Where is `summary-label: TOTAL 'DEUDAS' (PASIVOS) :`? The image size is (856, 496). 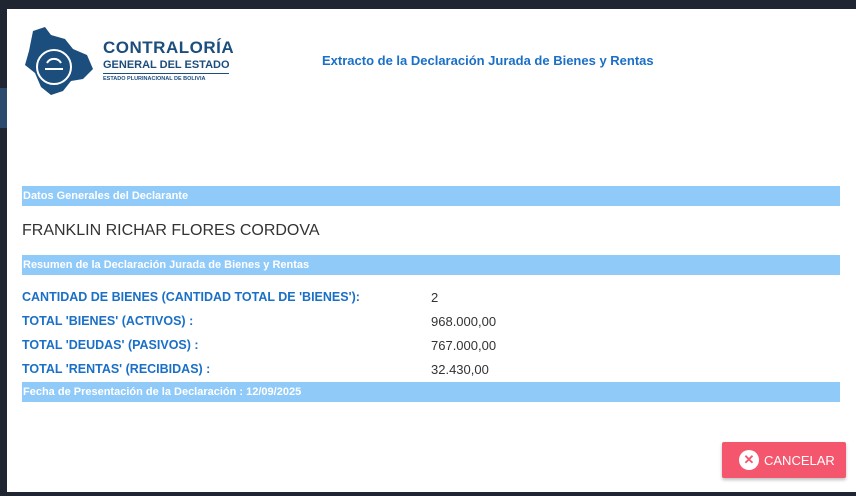 summary-label: TOTAL 'DEUDAS' (PASIVOS) : is located at coordinates (110, 345).